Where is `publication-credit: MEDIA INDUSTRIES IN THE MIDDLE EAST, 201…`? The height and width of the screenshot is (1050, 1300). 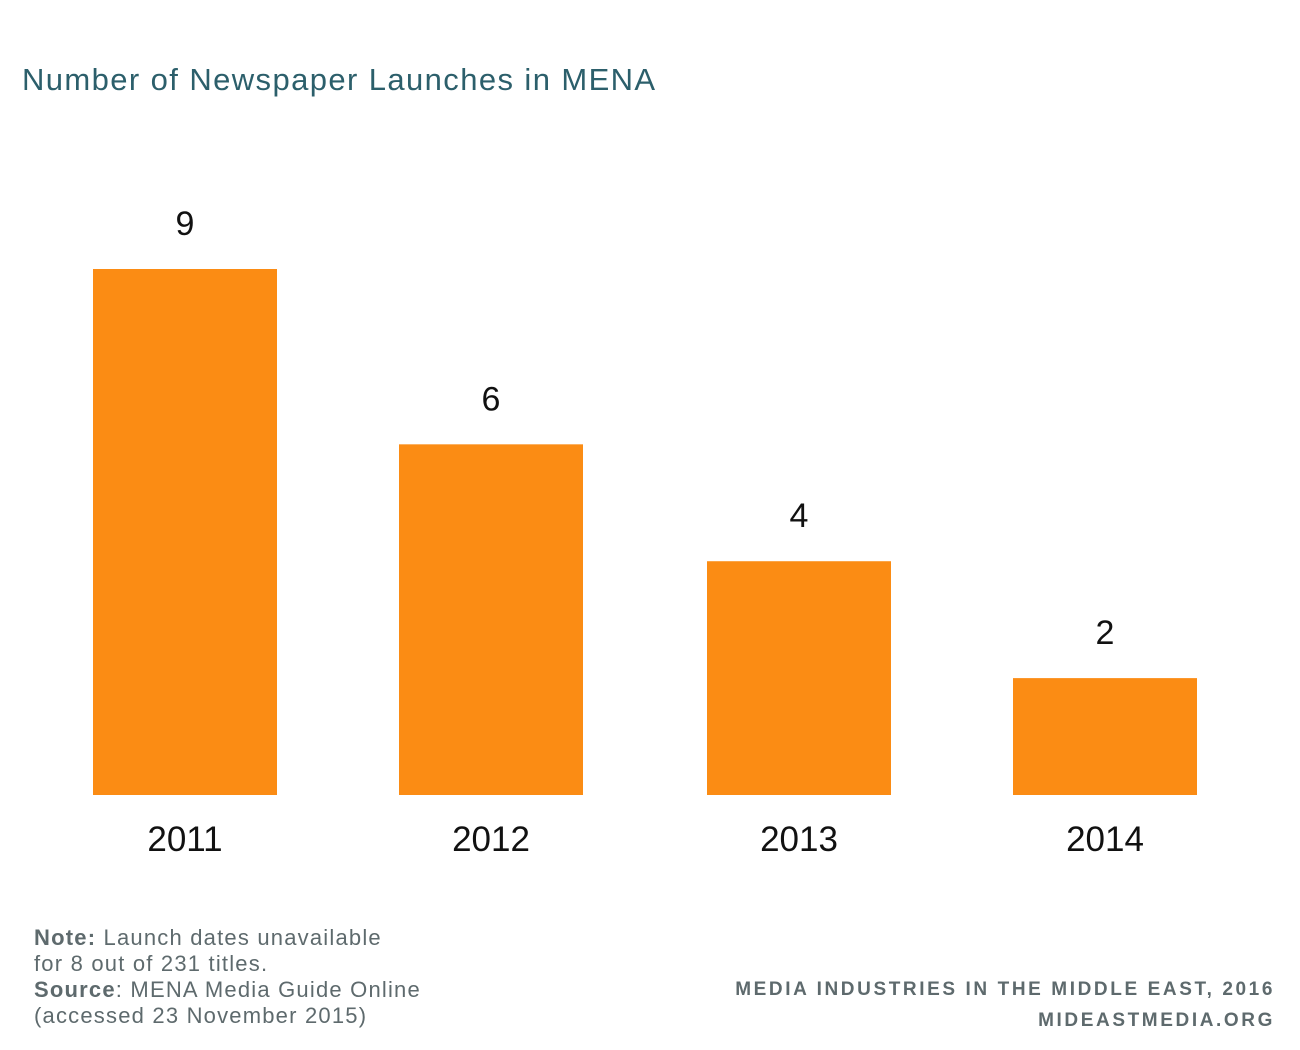
publication-credit: MEDIA INDUSTRIES IN THE MIDDLE EAST, 201… is located at coordinates (1005, 989).